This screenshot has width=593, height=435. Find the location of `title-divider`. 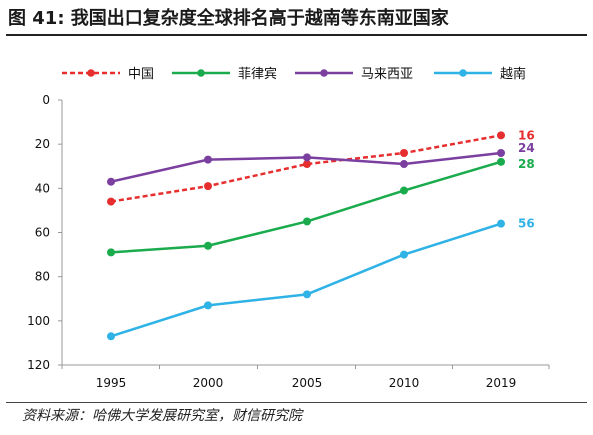

title-divider is located at coordinates (296, 35).